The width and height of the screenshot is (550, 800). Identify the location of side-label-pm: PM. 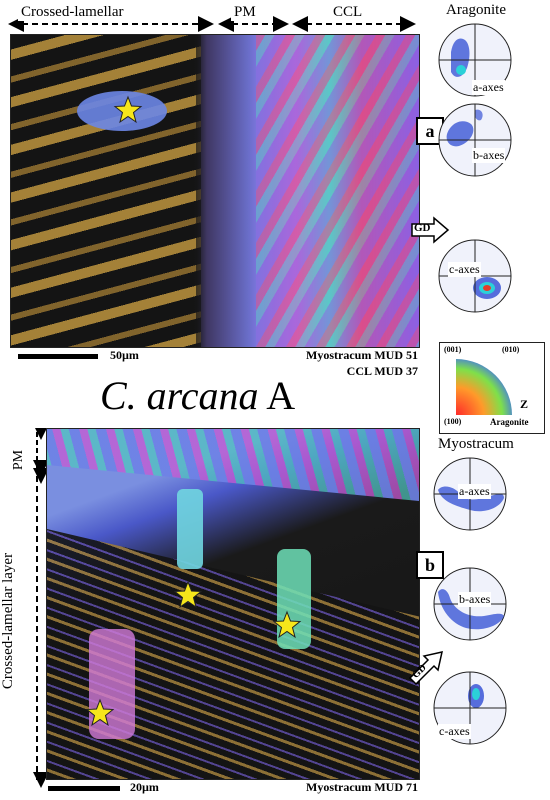
(19, 460).